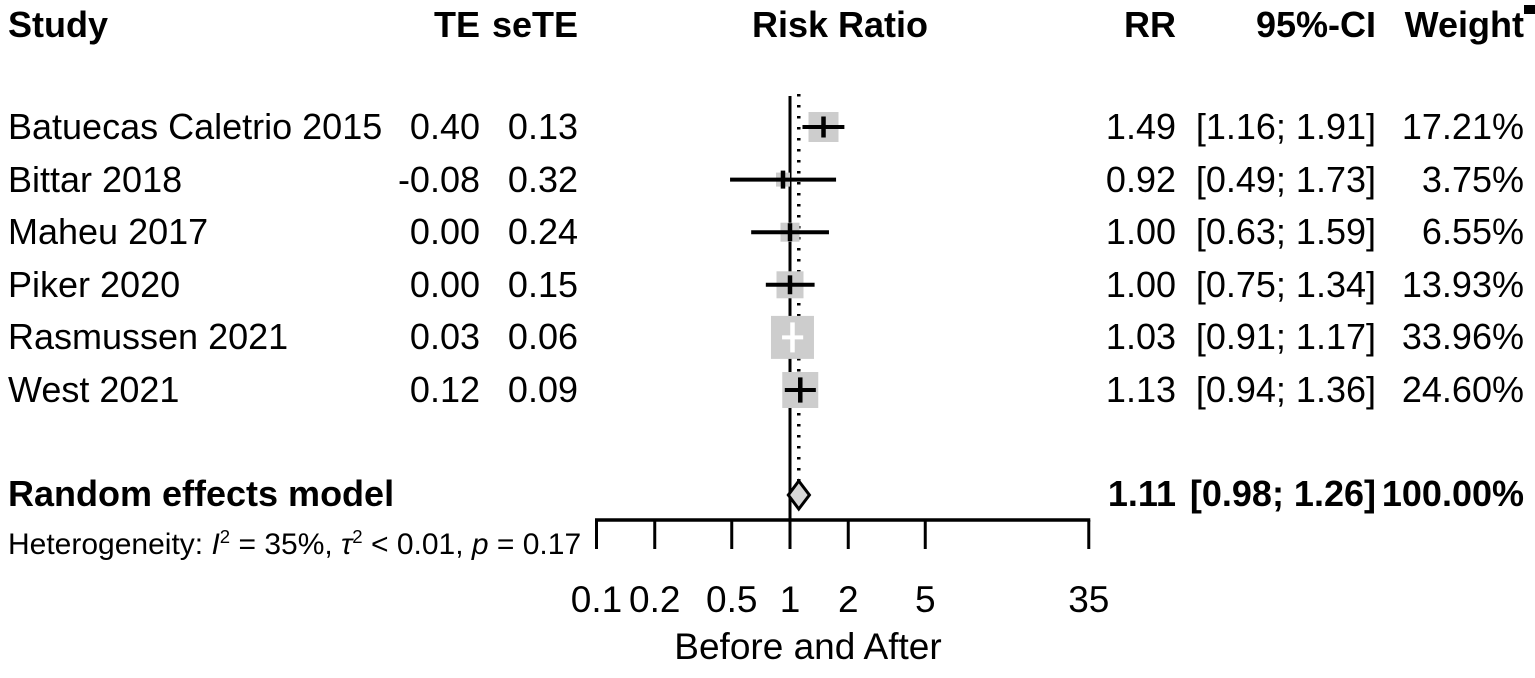 Image resolution: width=1535 pixels, height=678 pixels. What do you see at coordinates (848, 599) in the screenshot?
I see `x-axis-tick-label: 2` at bounding box center [848, 599].